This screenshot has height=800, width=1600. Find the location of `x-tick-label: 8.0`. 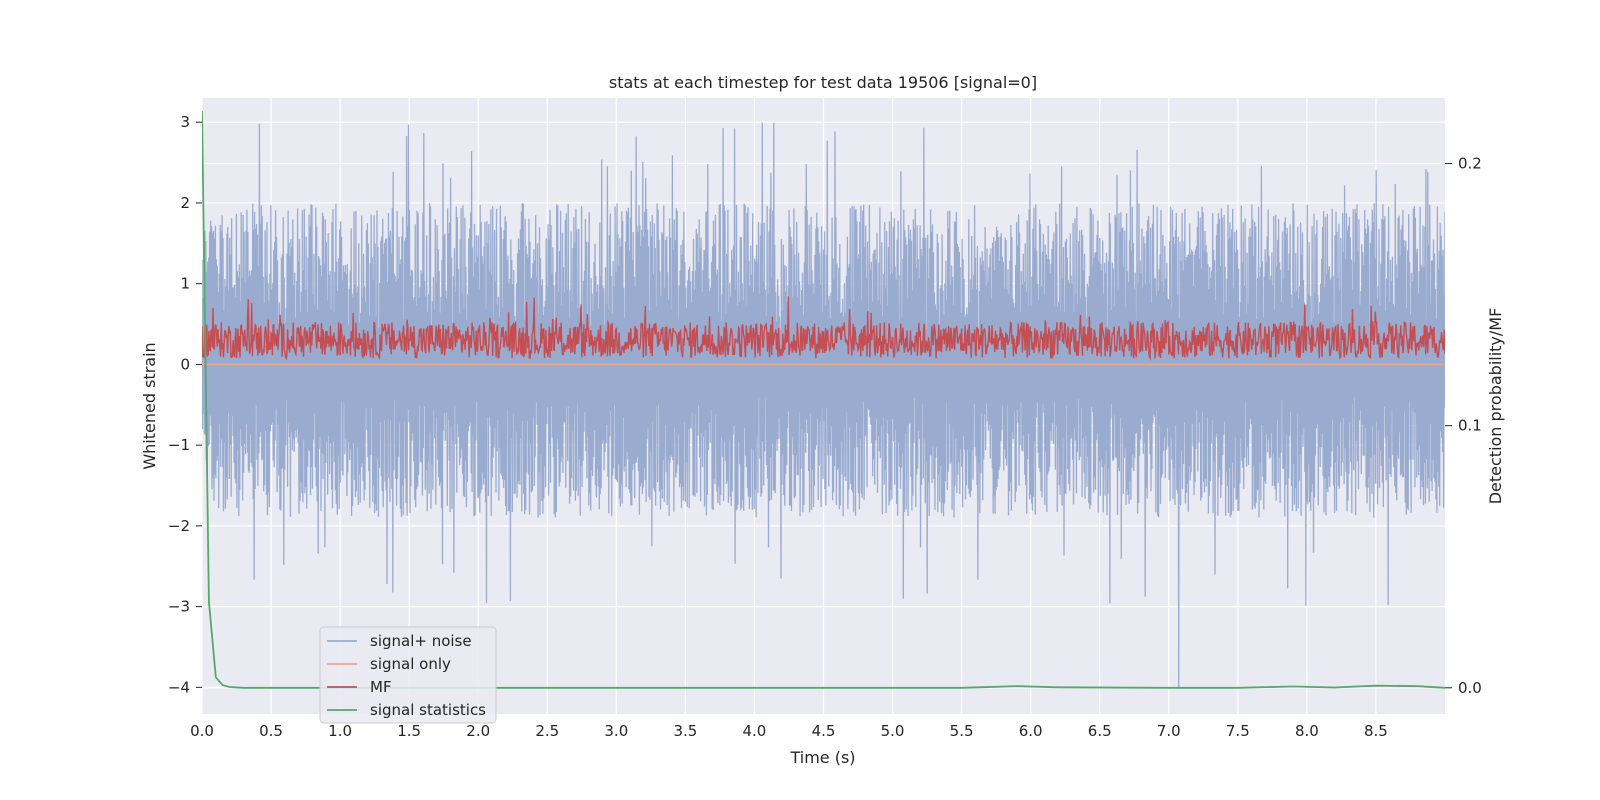

x-tick-label: 8.0 is located at coordinates (1307, 731).